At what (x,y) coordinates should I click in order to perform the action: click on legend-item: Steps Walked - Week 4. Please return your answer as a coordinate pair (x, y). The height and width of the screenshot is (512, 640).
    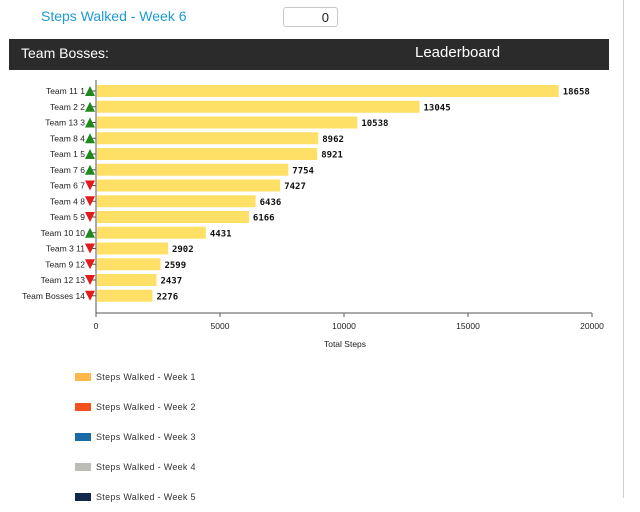
    Looking at the image, I should click on (135, 467).